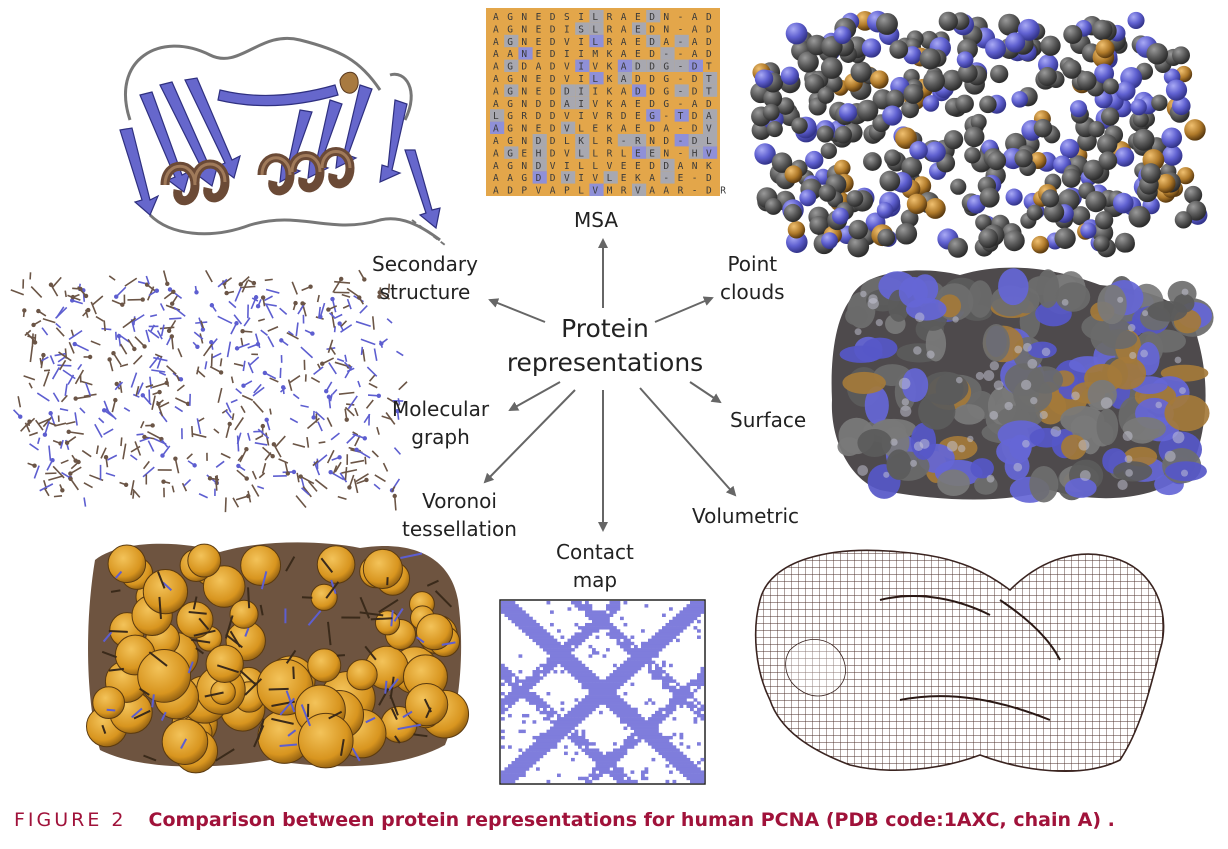  Describe the element at coordinates (709, 79) in the screenshot. I see `svg-text: T` at that location.